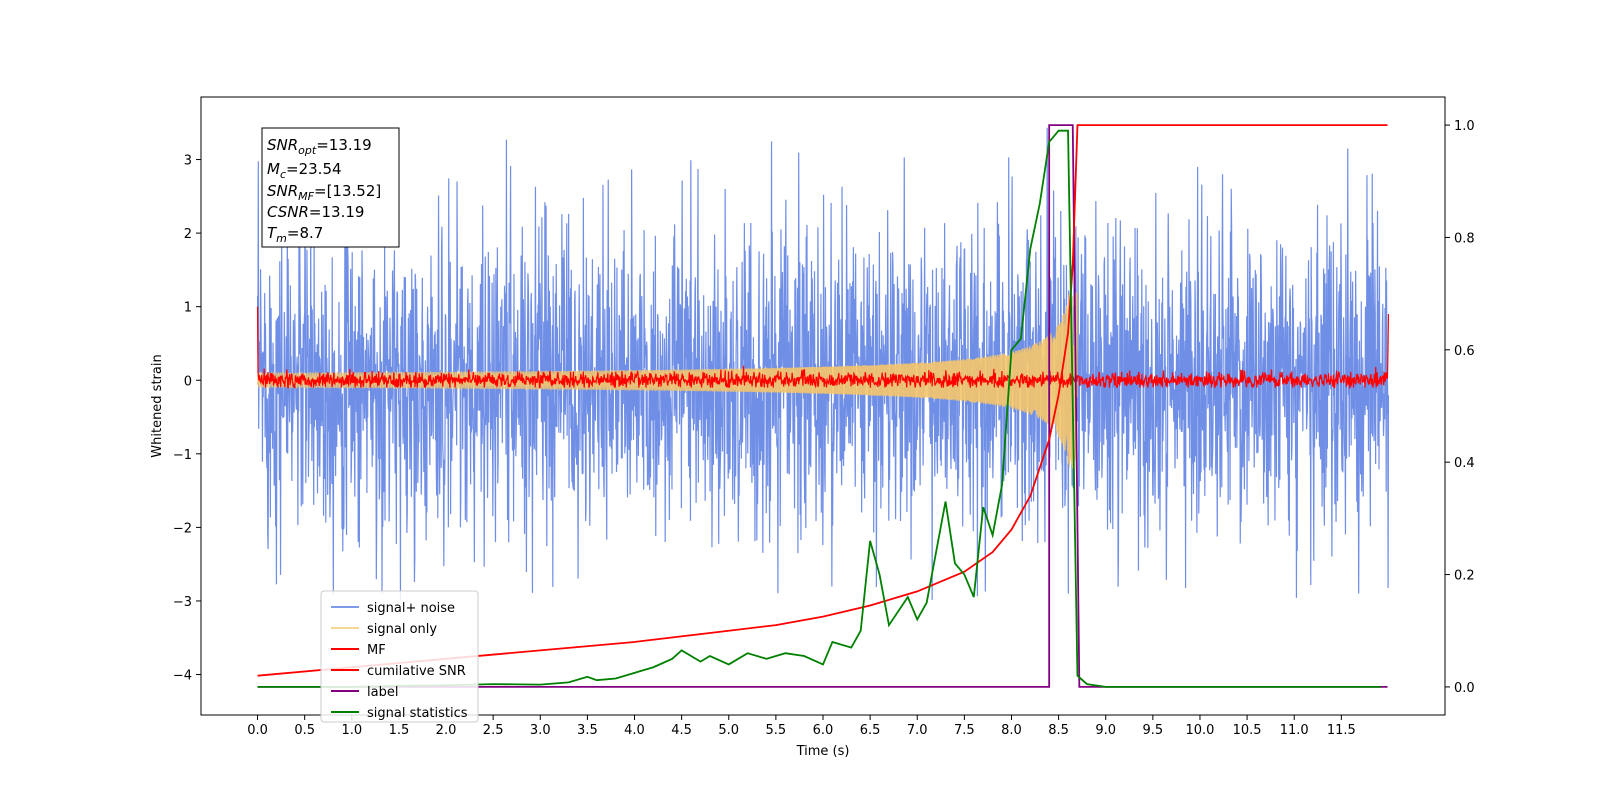 The width and height of the screenshot is (1600, 800). Describe the element at coordinates (823, 751) in the screenshot. I see `x-axis-label: Time (s)` at that location.